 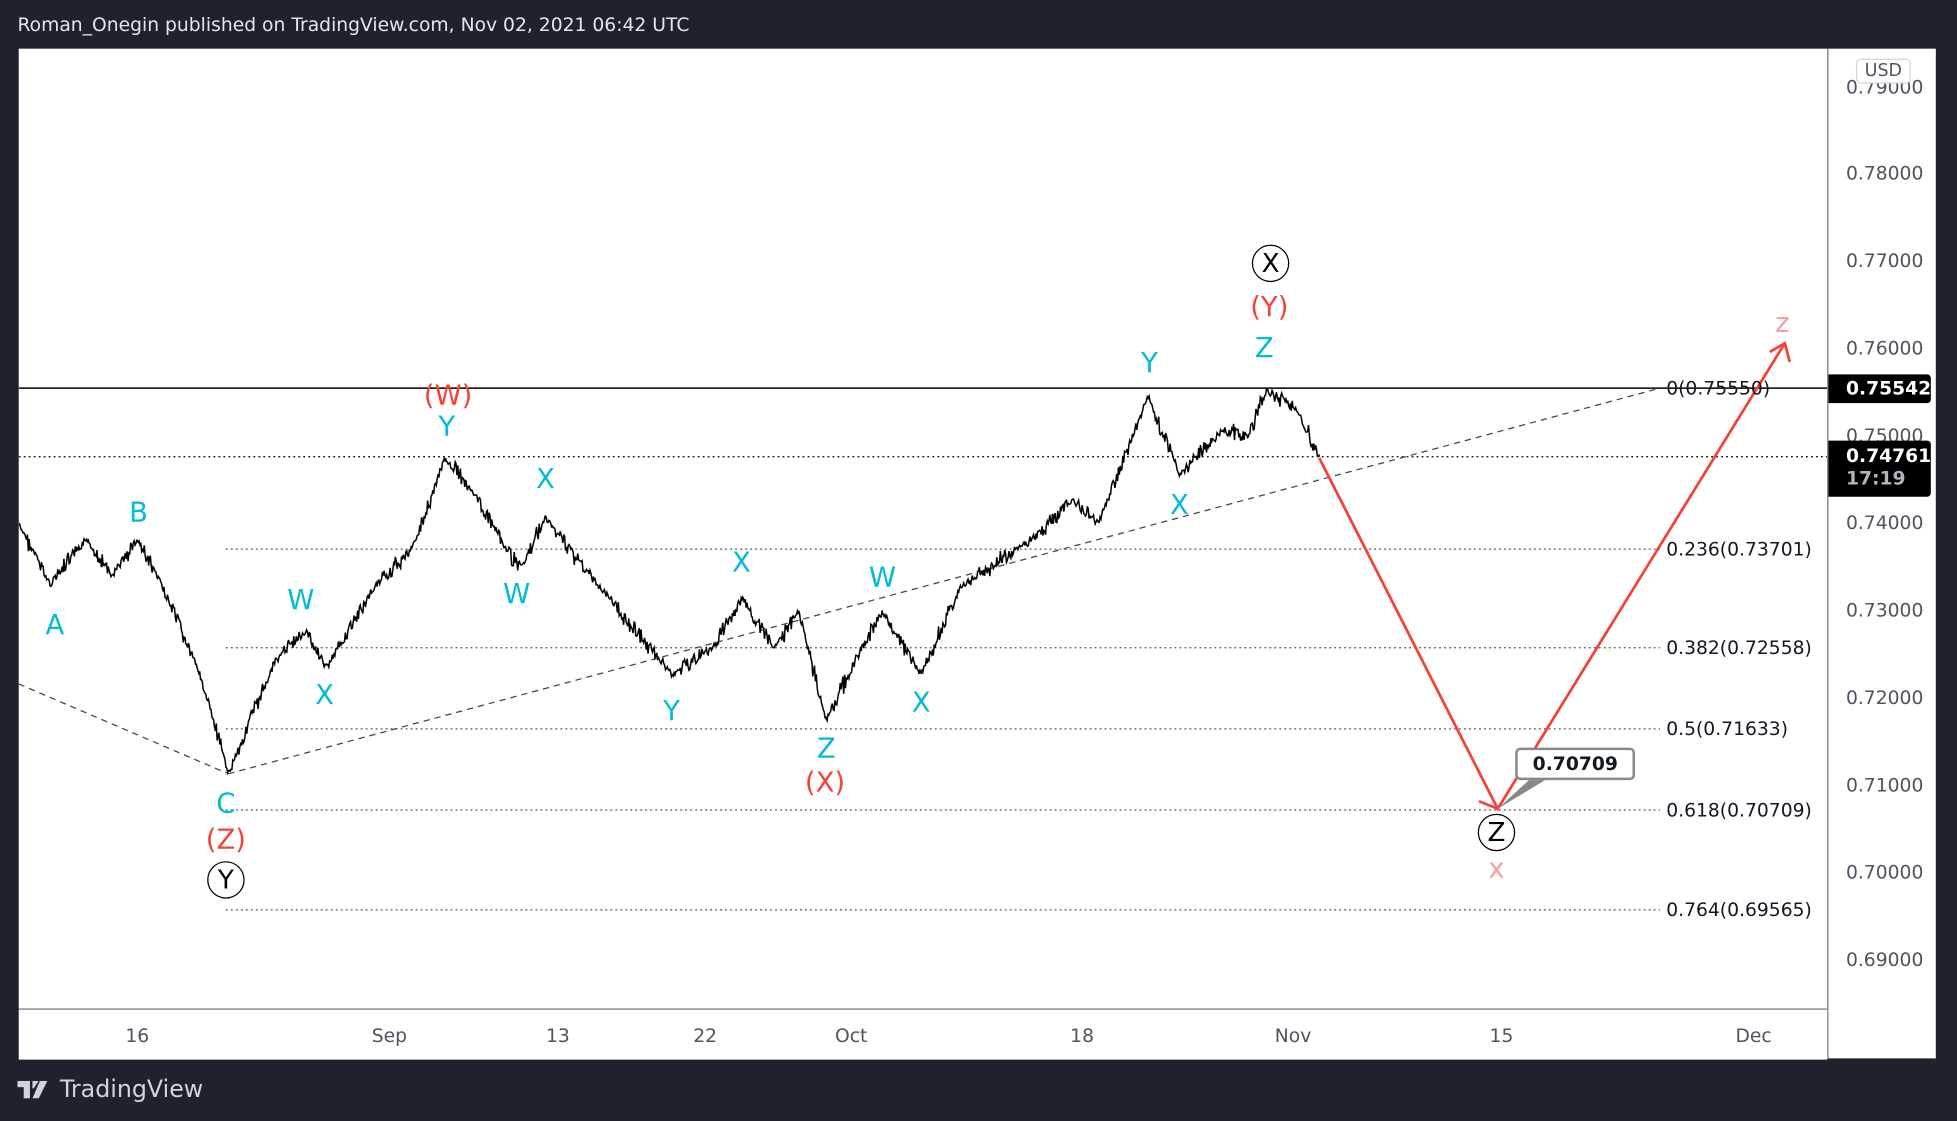 I want to click on fib-label-0: 0(0.75550), so click(x=1718, y=388).